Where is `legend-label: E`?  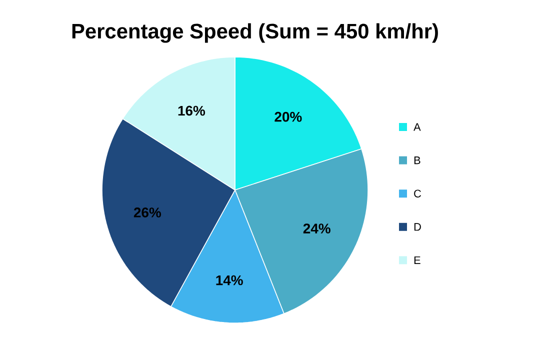 legend-label: E is located at coordinates (417, 260).